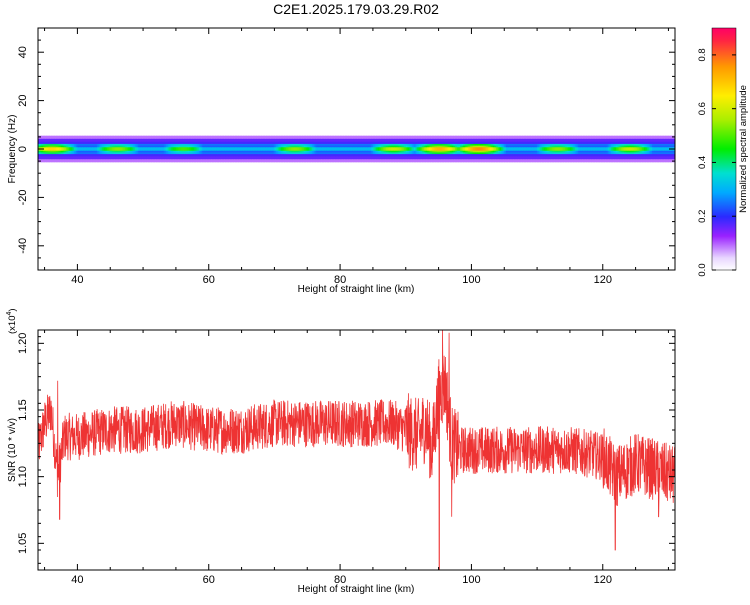  Describe the element at coordinates (702, 269) in the screenshot. I see `colorbar-tick-label: 0.0` at that location.